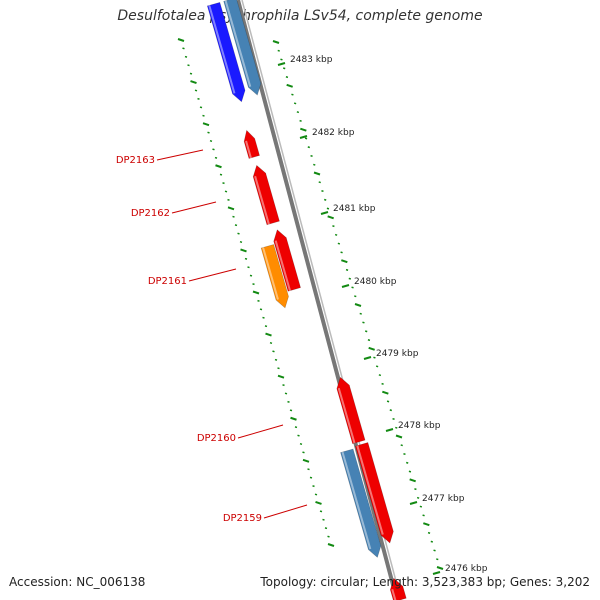 This screenshot has width=600, height=600. What do you see at coordinates (370, 490) in the screenshot?
I see `gene-arrow-DP2159-shine` at bounding box center [370, 490].